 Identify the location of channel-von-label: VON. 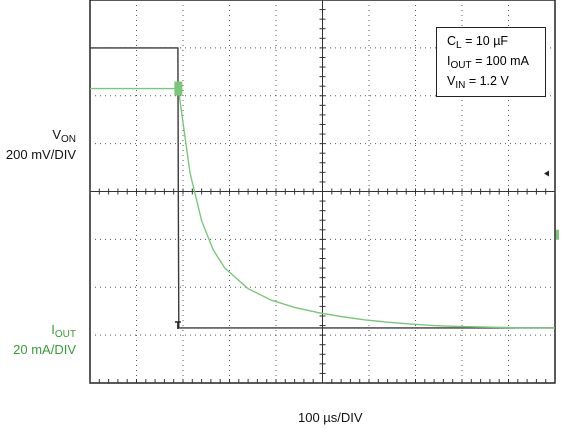
(64, 136).